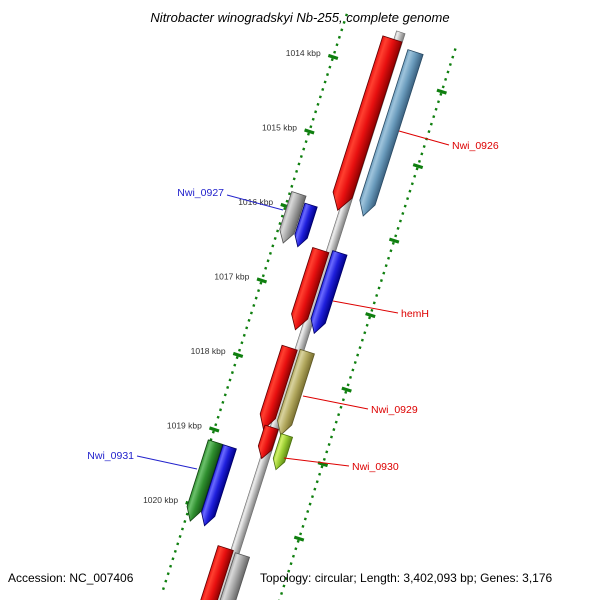 This screenshot has width=600, height=600. What do you see at coordinates (110, 456) in the screenshot?
I see `gene-label-Nwi_0931: Nwi_0931` at bounding box center [110, 456].